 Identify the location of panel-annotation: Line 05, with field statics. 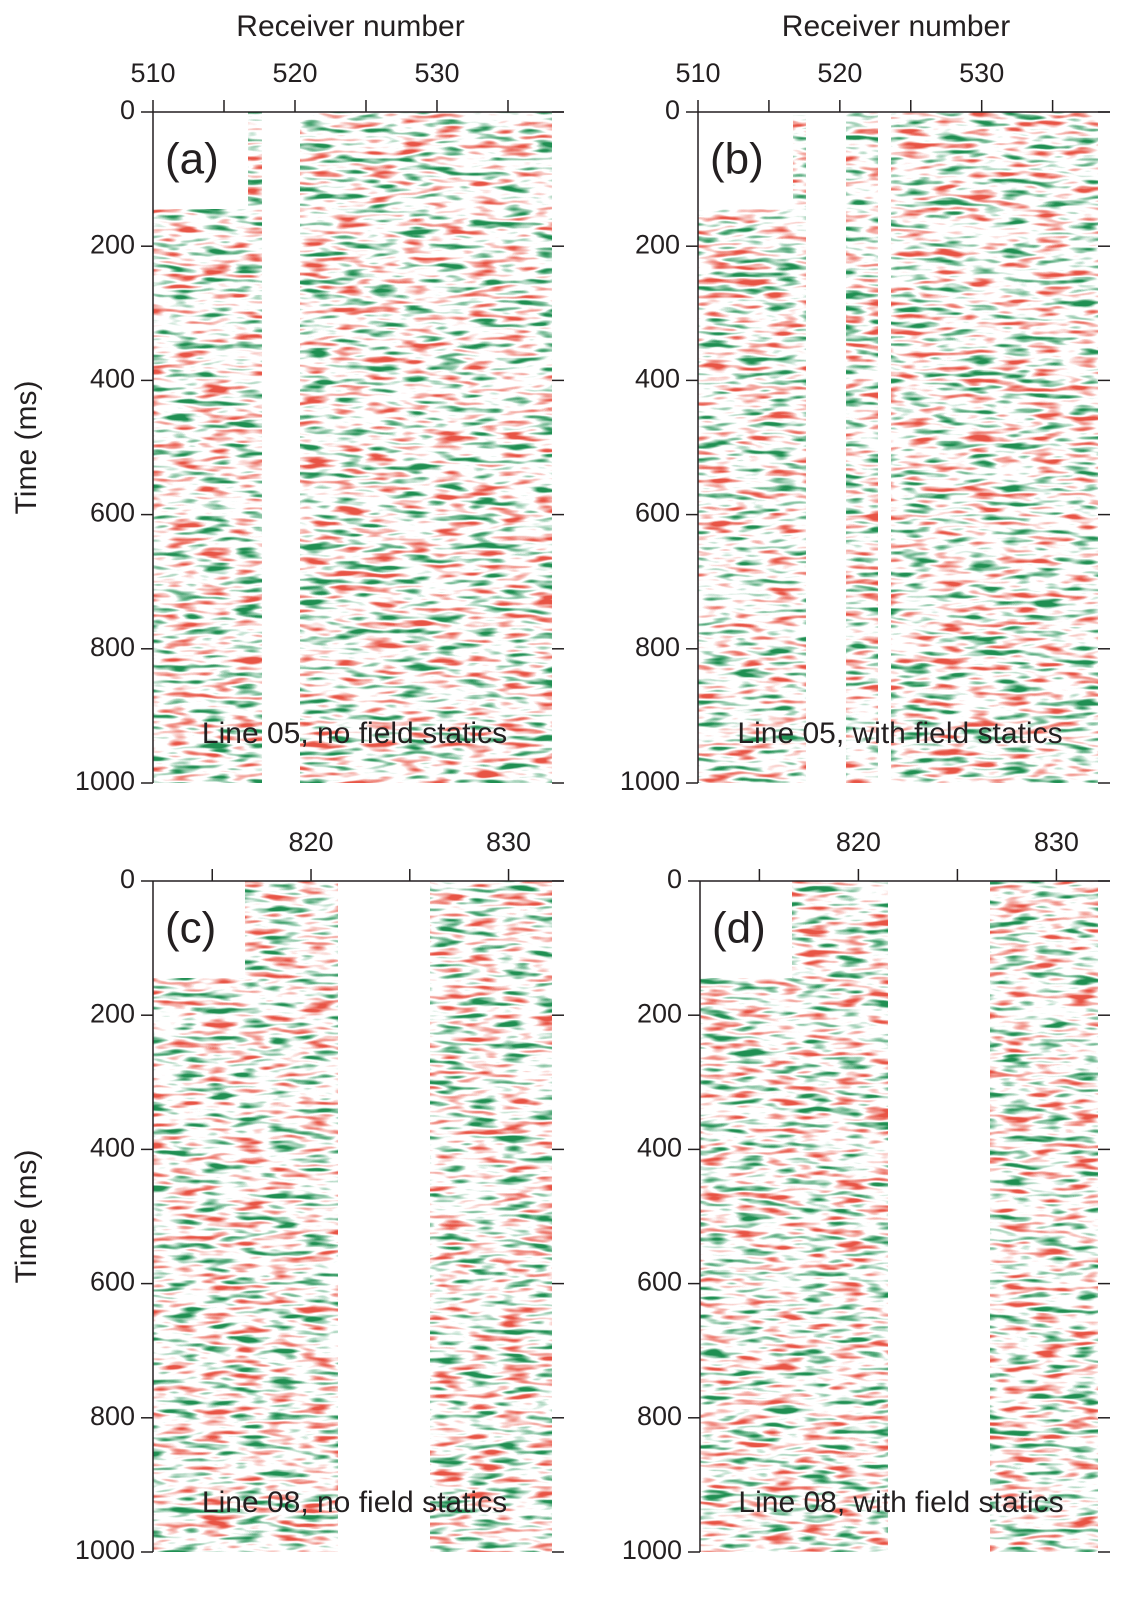
(899, 733).